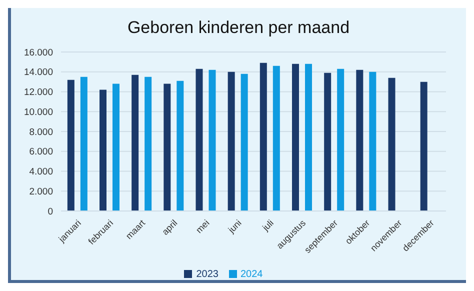 The width and height of the screenshot is (474, 291). I want to click on y-tick-label: 2.000, so click(41, 192).